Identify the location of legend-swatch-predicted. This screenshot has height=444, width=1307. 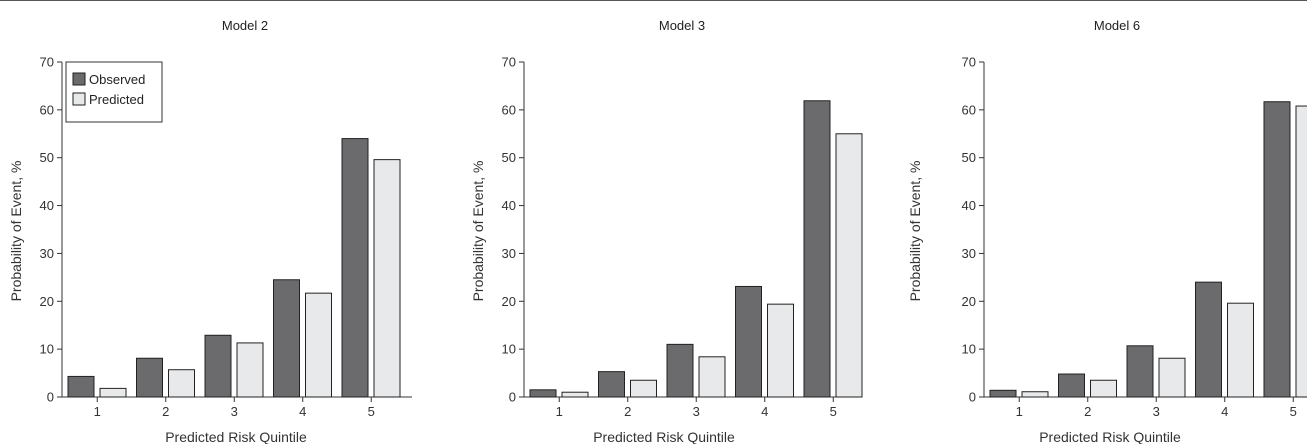
(79, 99).